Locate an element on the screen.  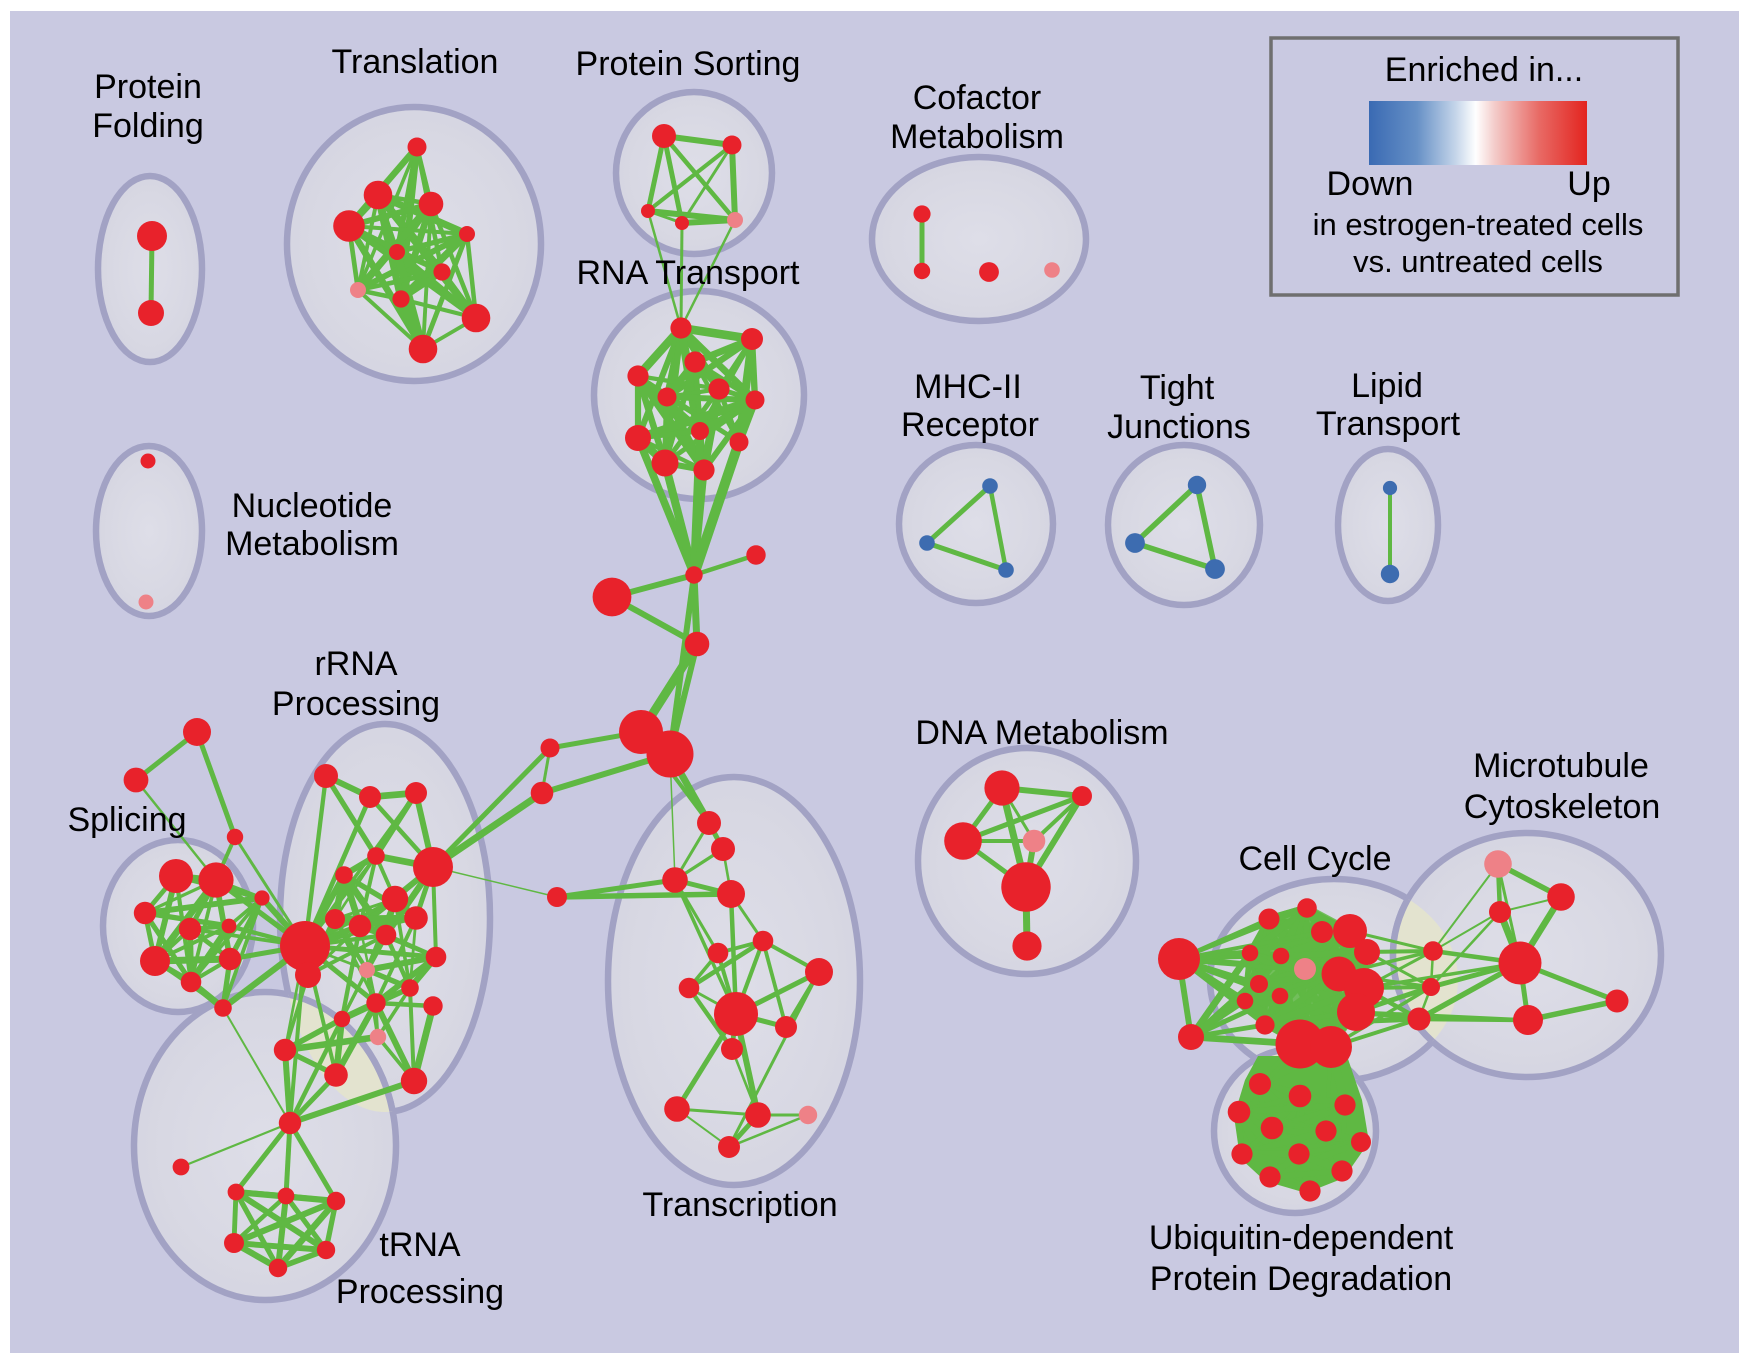
svg-text: Tight is located at coordinates (1177, 388).